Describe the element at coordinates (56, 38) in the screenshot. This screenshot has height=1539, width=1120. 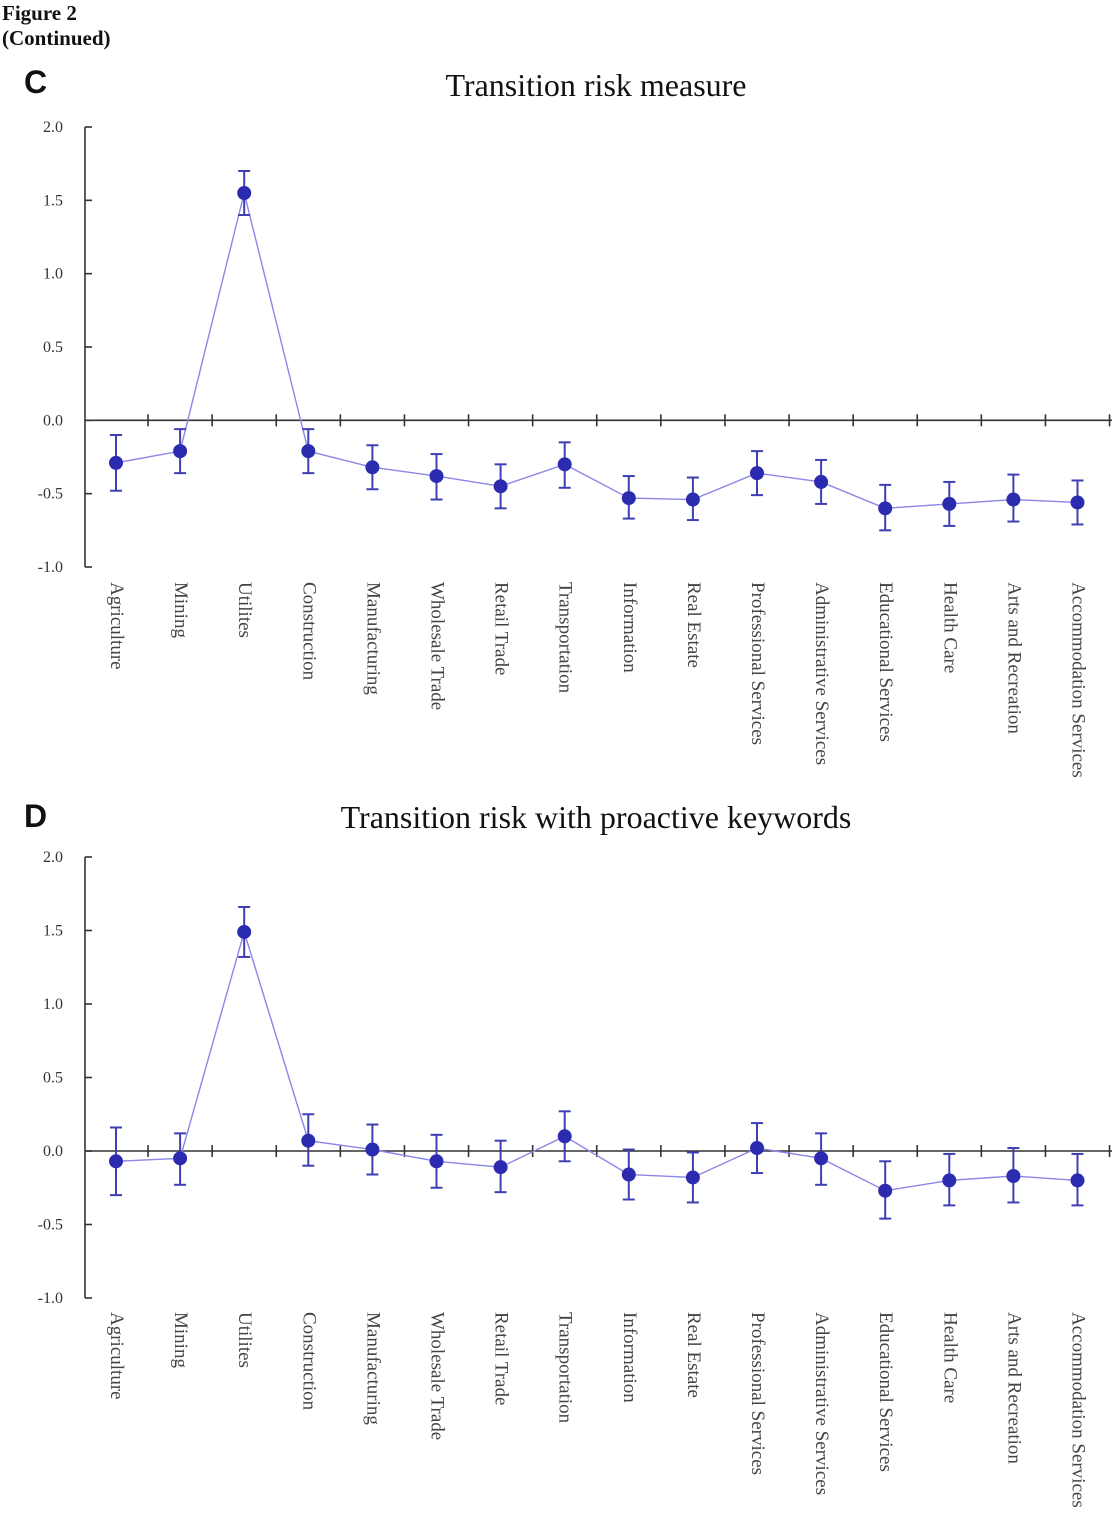
I see `figure-sublabel: (Continued)` at that location.